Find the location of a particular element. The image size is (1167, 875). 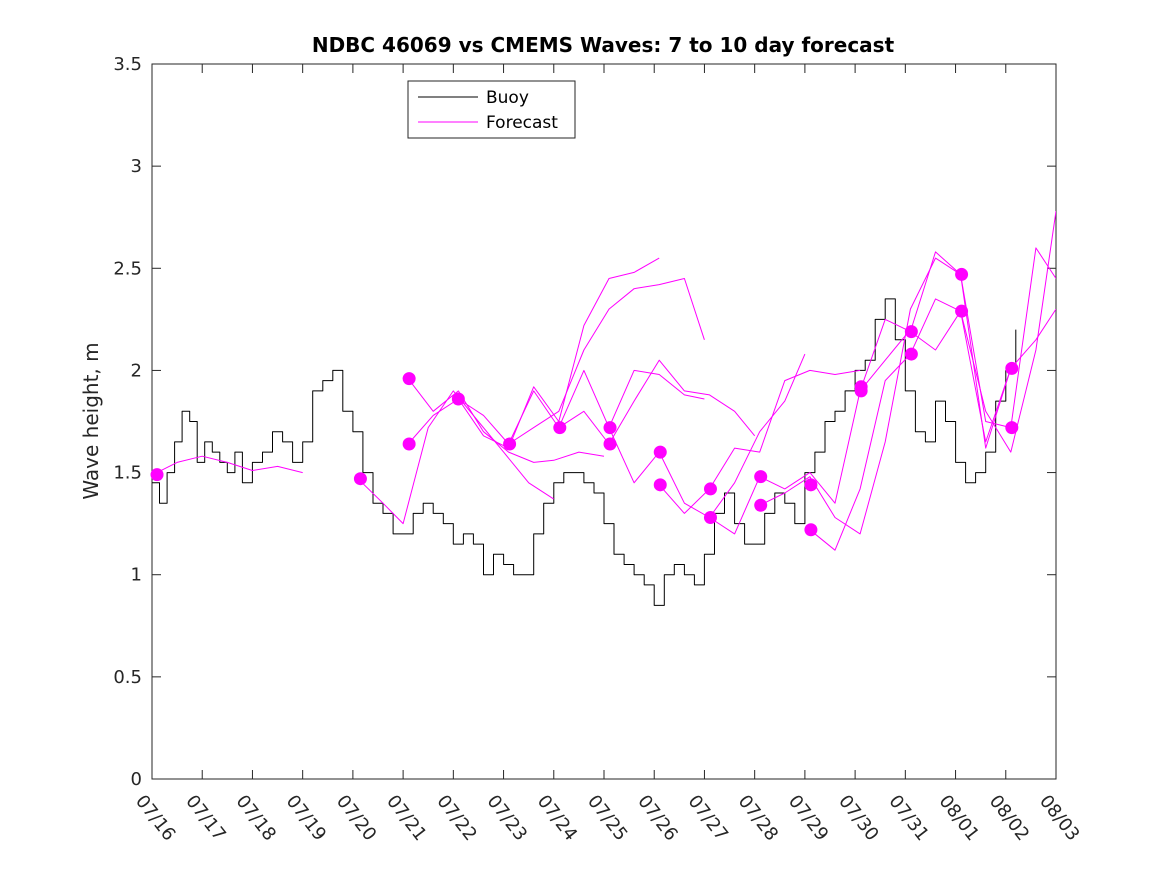

y-tick-label: 1 is located at coordinates (136, 575).